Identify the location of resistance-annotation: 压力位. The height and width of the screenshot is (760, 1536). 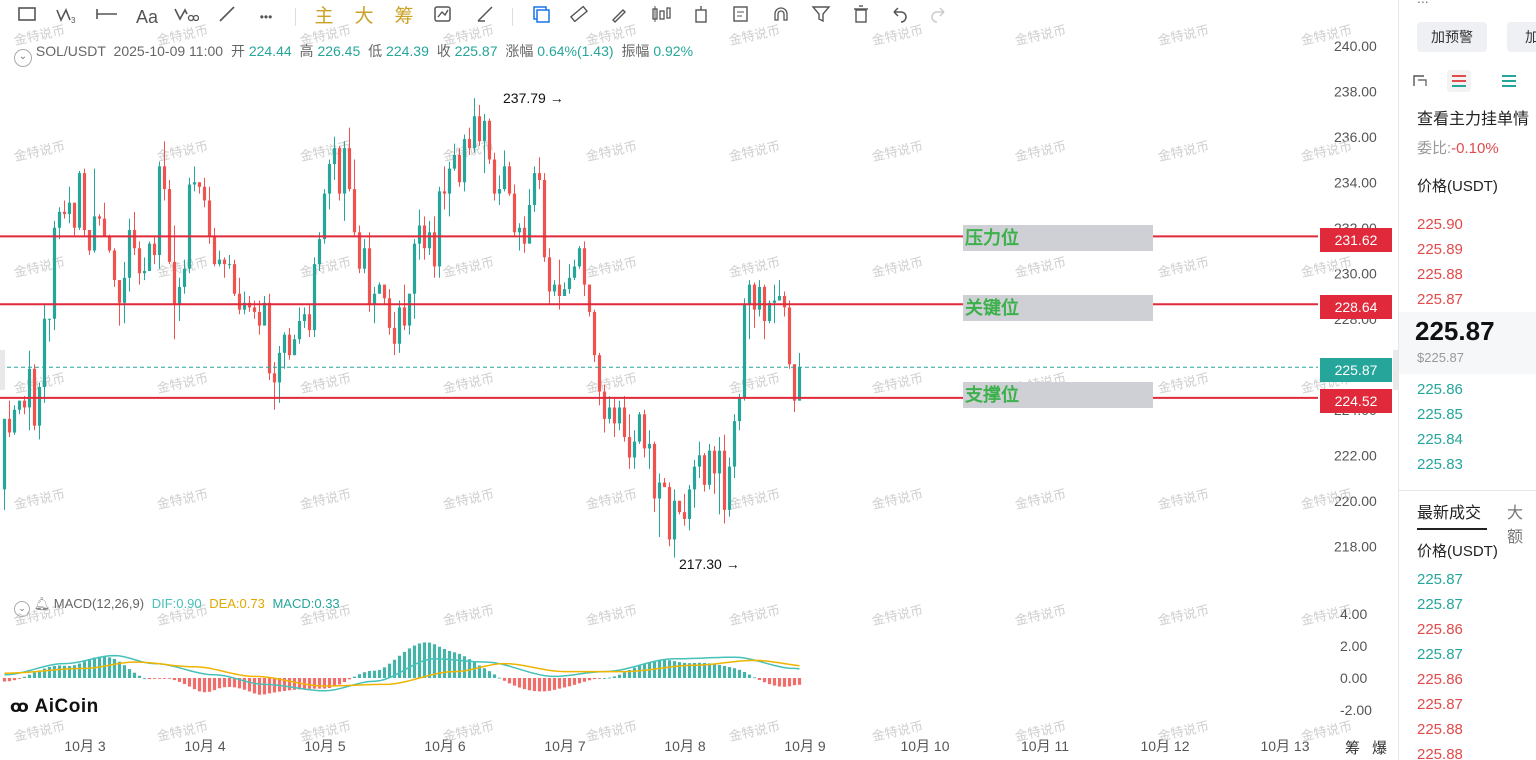
(1058, 238).